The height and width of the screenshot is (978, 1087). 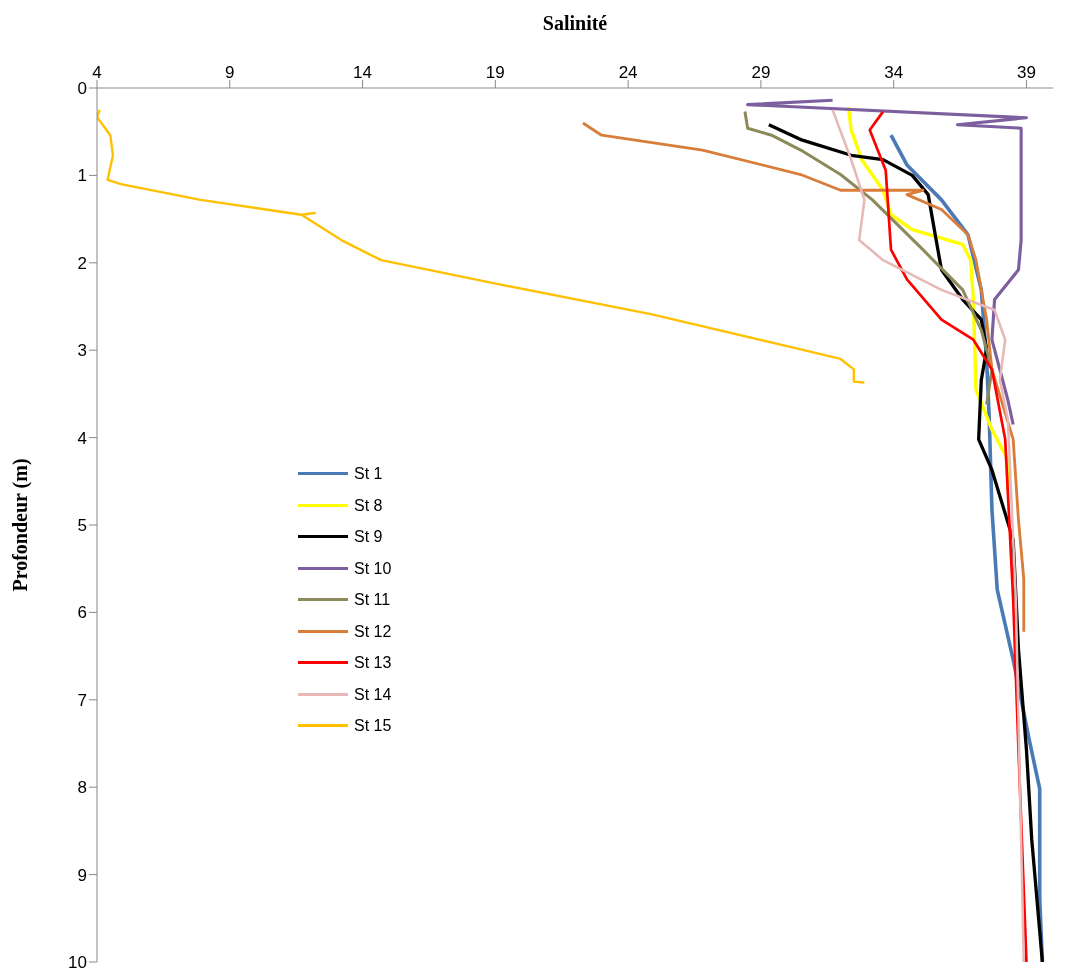 What do you see at coordinates (230, 72) in the screenshot?
I see `x-tick-label: 9` at bounding box center [230, 72].